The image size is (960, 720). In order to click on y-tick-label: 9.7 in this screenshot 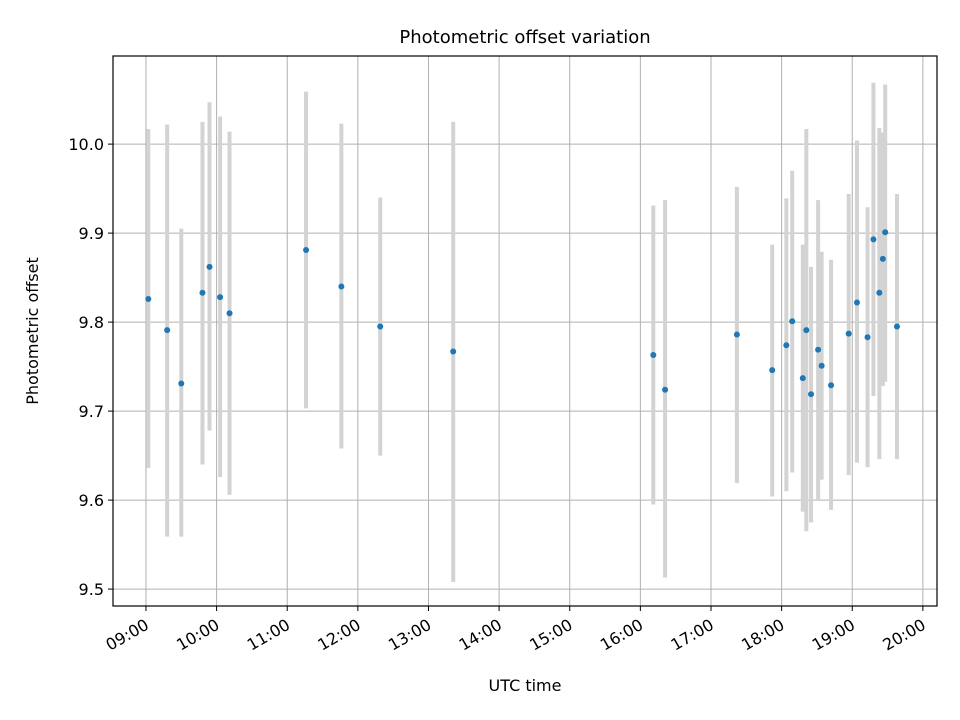, I will do `click(91, 411)`.